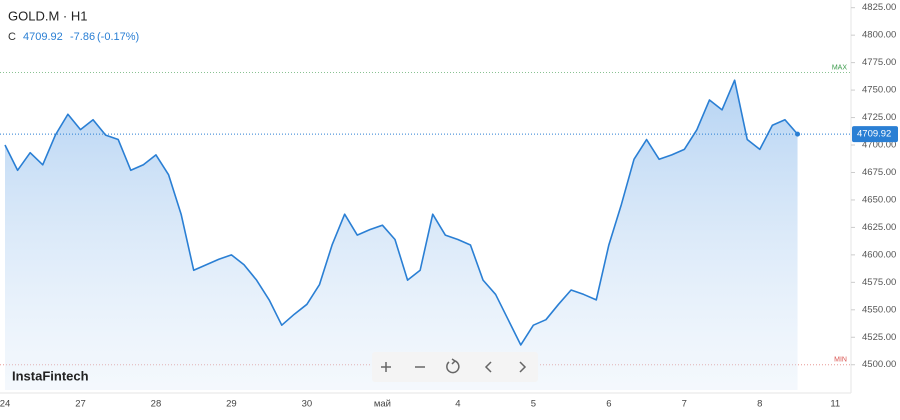  What do you see at coordinates (840, 360) in the screenshot?
I see `reference-label: MIN` at bounding box center [840, 360].